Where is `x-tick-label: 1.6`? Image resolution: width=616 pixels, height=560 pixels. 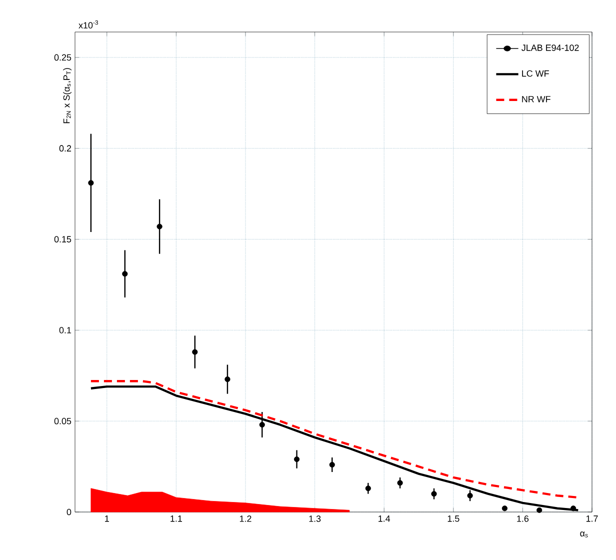
x-tick-label: 1.6 is located at coordinates (523, 519).